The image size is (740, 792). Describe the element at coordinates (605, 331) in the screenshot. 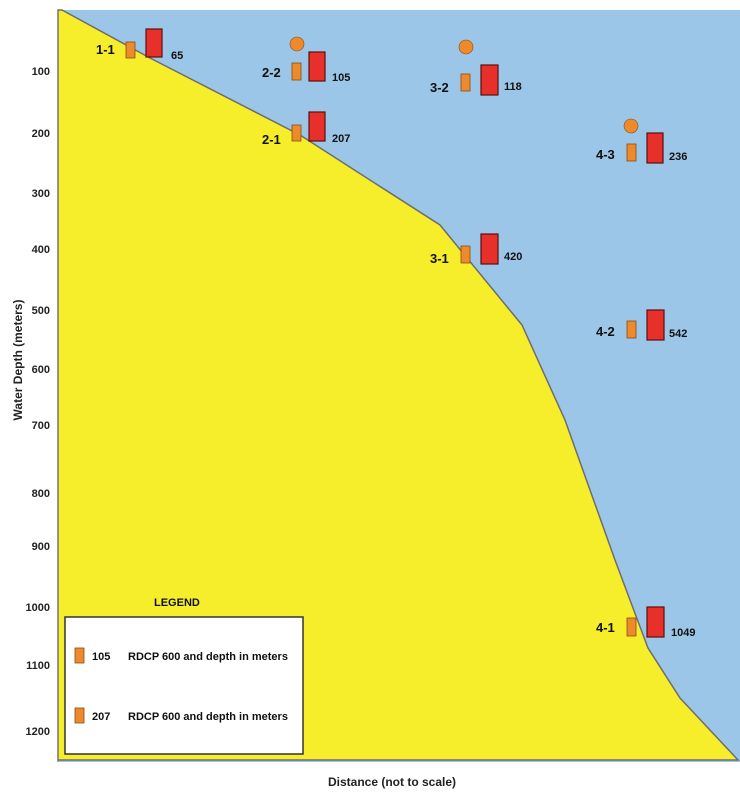

I see `mooring-id-label: 4-2` at that location.